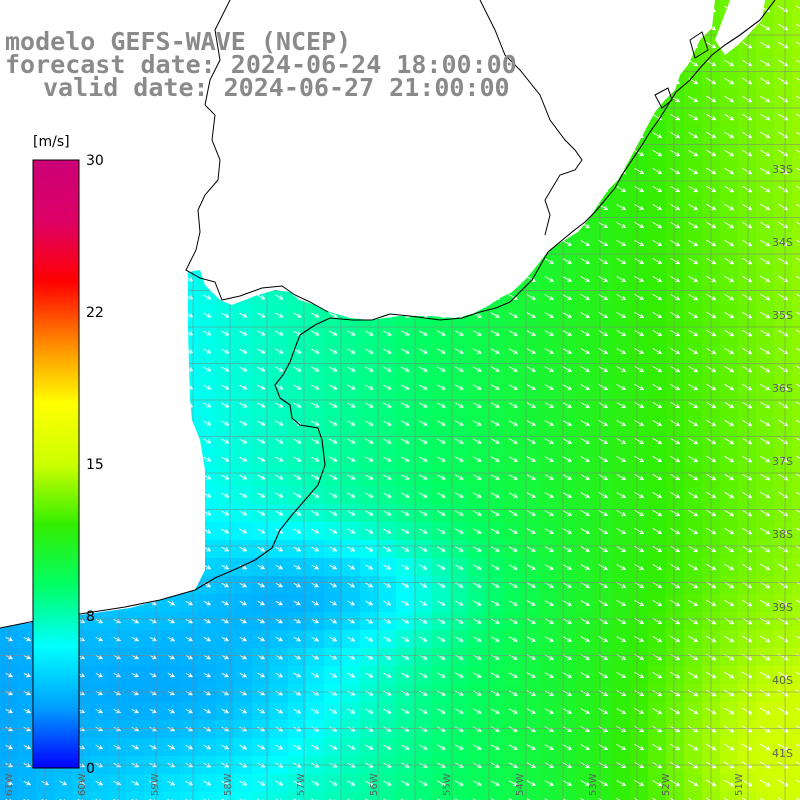  Describe the element at coordinates (374, 784) in the screenshot. I see `longitude-label: 56W` at that location.